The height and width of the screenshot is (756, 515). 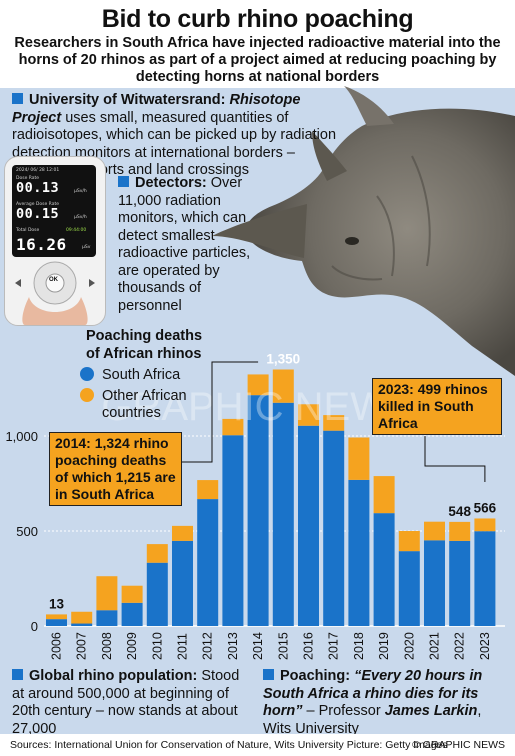 I want to click on rhino-rear-horn, so click(x=329, y=156).